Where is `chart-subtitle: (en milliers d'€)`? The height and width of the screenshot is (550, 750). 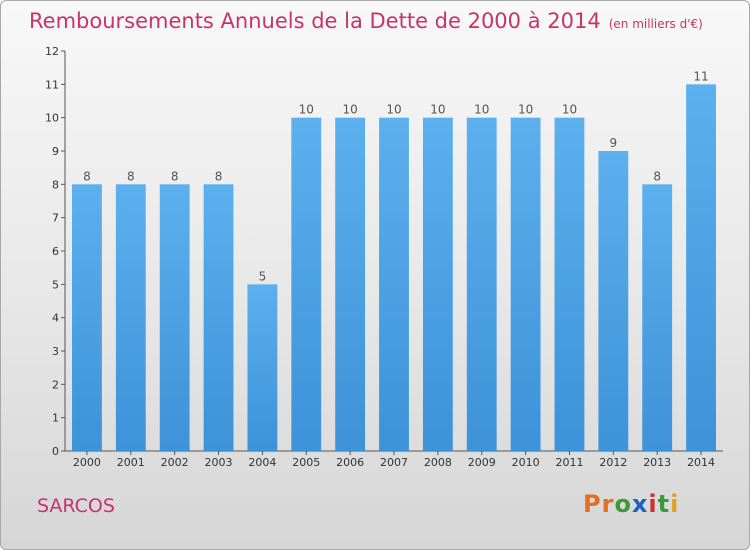 chart-subtitle: (en milliers d'€) is located at coordinates (655, 24).